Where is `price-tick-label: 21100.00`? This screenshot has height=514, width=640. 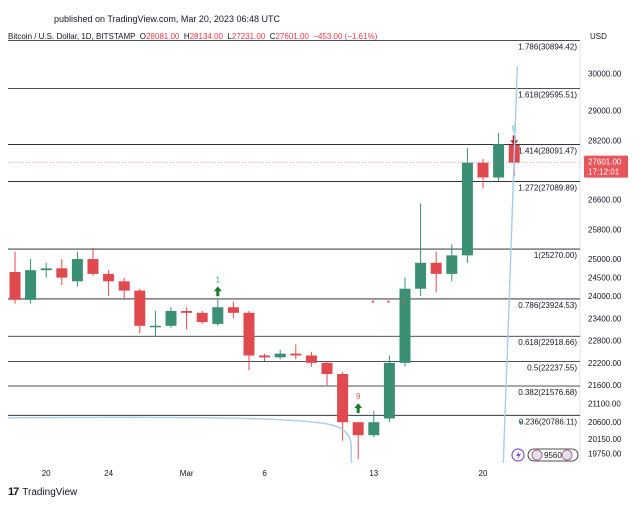
price-tick-label: 21100.00 is located at coordinates (604, 404).